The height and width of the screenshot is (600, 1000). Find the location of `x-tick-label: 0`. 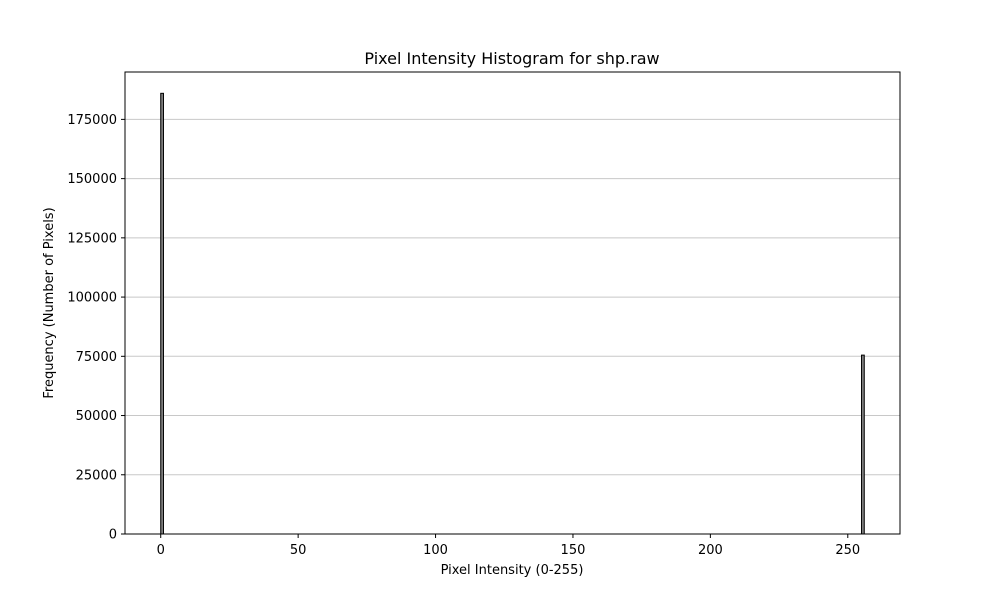

x-tick-label: 0 is located at coordinates (161, 550).